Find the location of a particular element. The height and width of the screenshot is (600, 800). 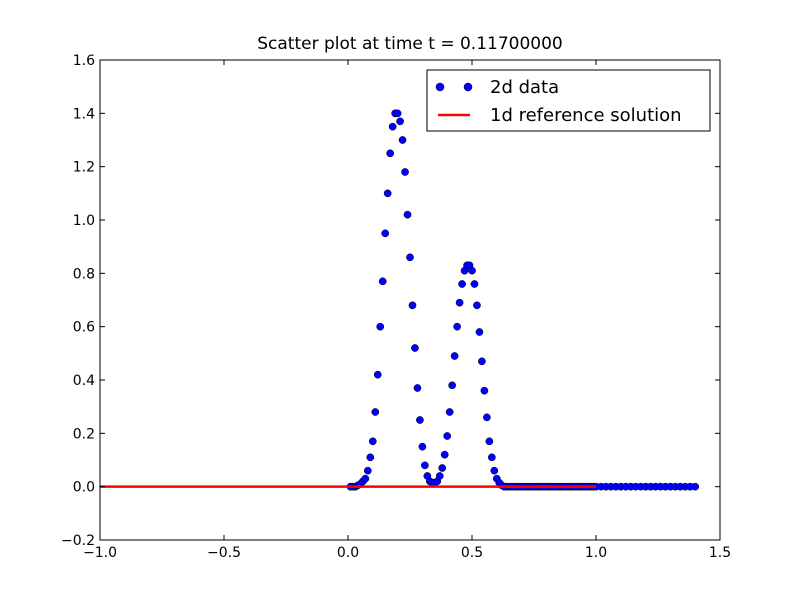

y-tick-label: 0.4 is located at coordinates (84, 381).